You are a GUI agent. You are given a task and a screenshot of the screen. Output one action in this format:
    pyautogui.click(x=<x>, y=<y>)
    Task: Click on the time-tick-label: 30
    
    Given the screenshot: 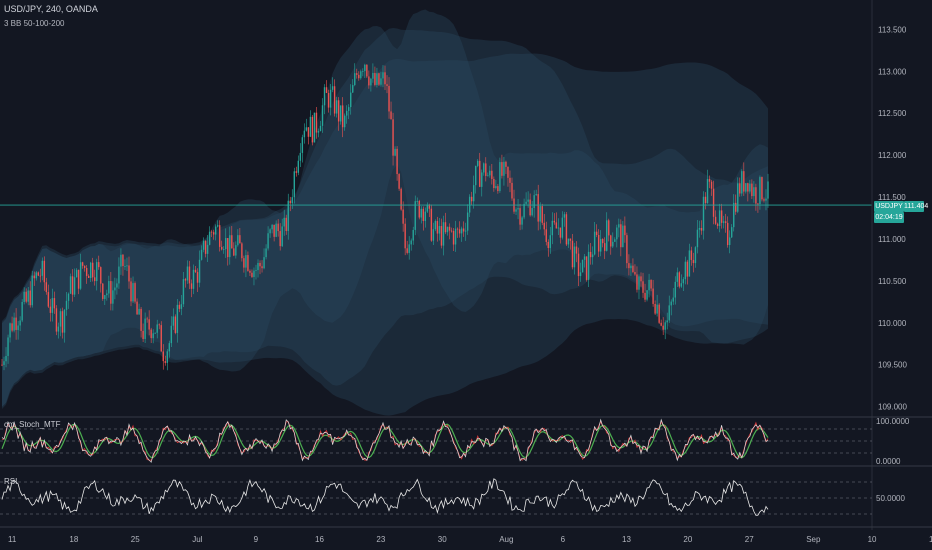 What is the action you would take?
    pyautogui.click(x=442, y=539)
    